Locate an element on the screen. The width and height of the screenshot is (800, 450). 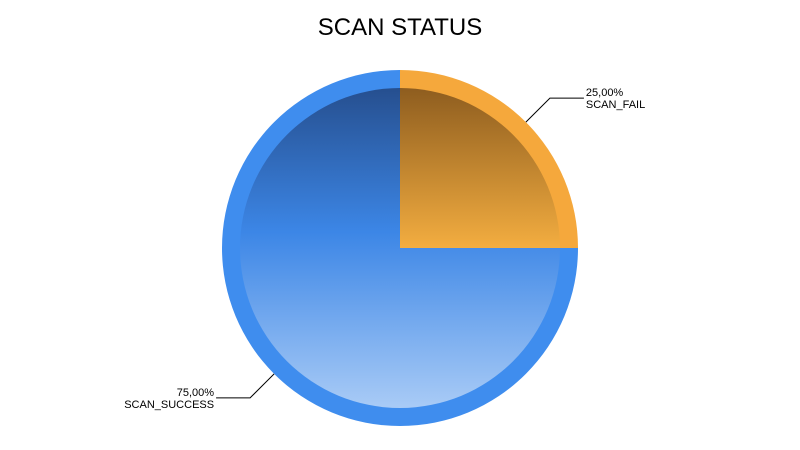
chart-title: SCAN STATUS is located at coordinates (400, 27).